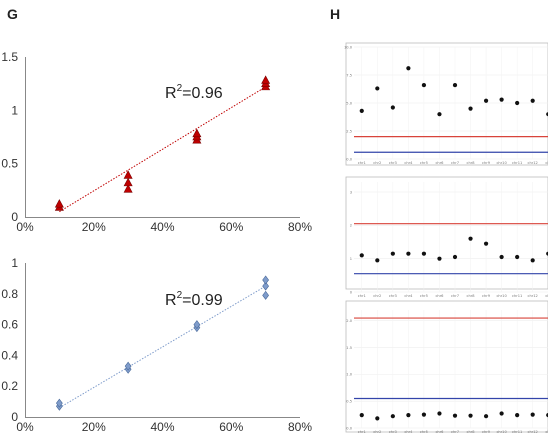  What do you see at coordinates (486, 296) in the screenshot?
I see `x-tick-label: chr9` at bounding box center [486, 296].